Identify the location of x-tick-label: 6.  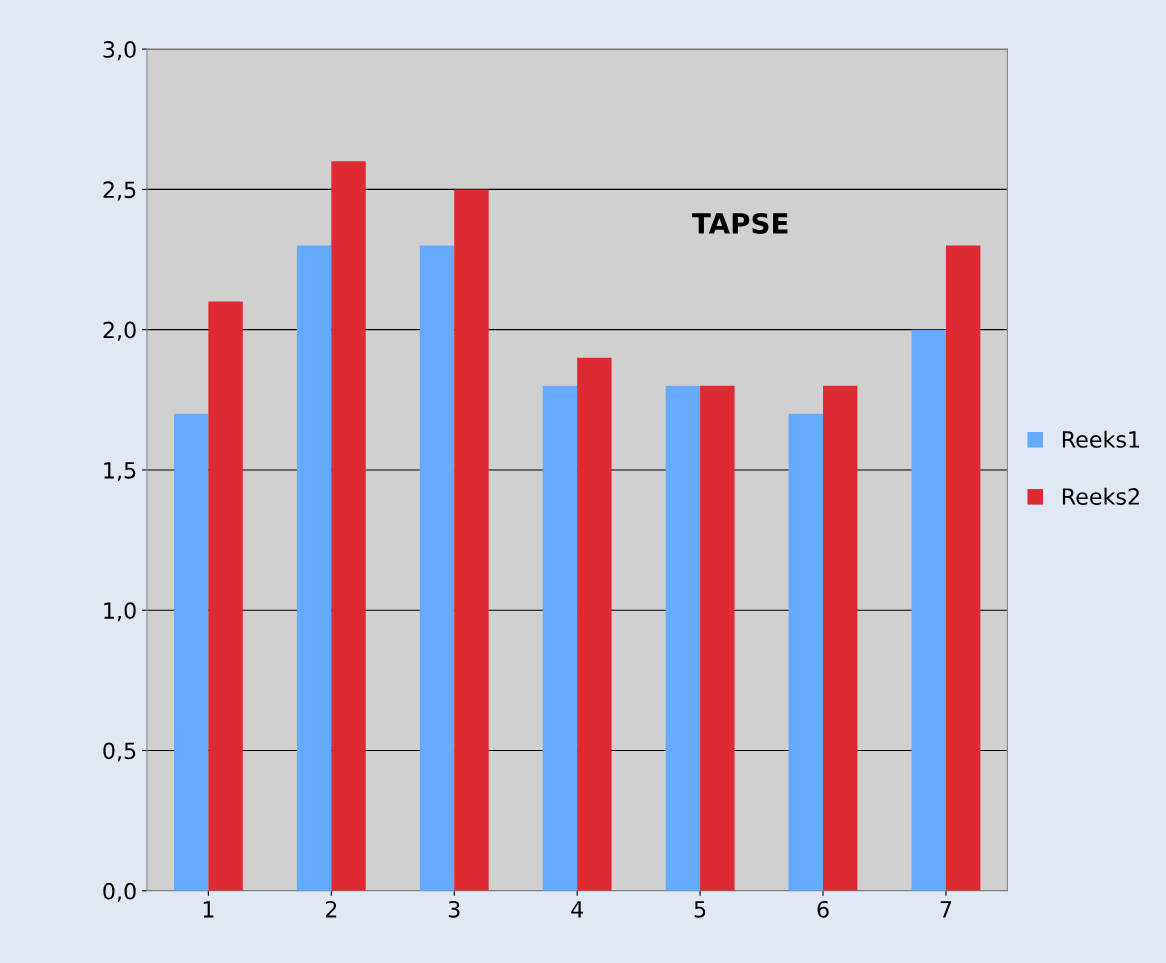
(823, 909).